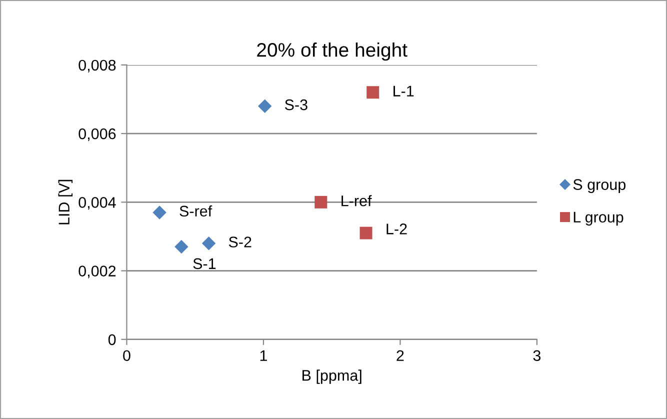  Describe the element at coordinates (357, 200) in the screenshot. I see `annotation: L-ref` at that location.